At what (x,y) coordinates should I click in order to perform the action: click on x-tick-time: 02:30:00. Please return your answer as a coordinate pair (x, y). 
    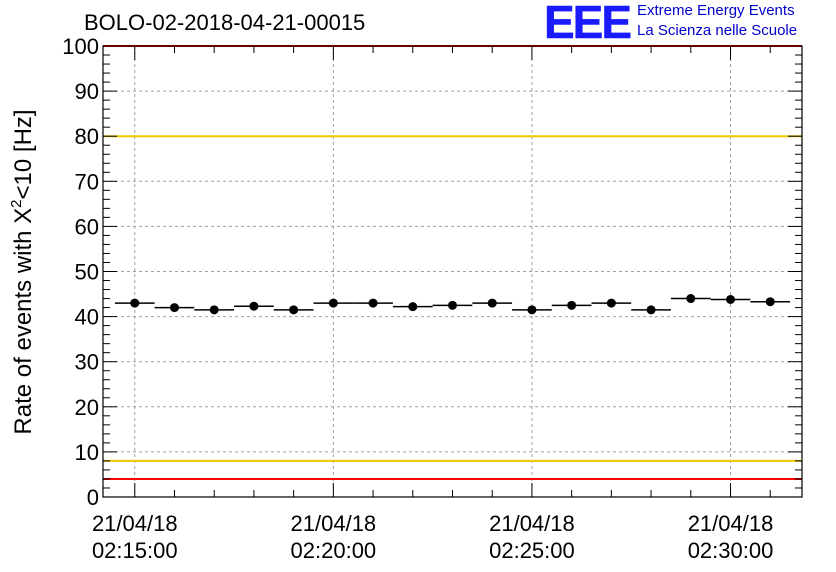
    Looking at the image, I should click on (731, 550).